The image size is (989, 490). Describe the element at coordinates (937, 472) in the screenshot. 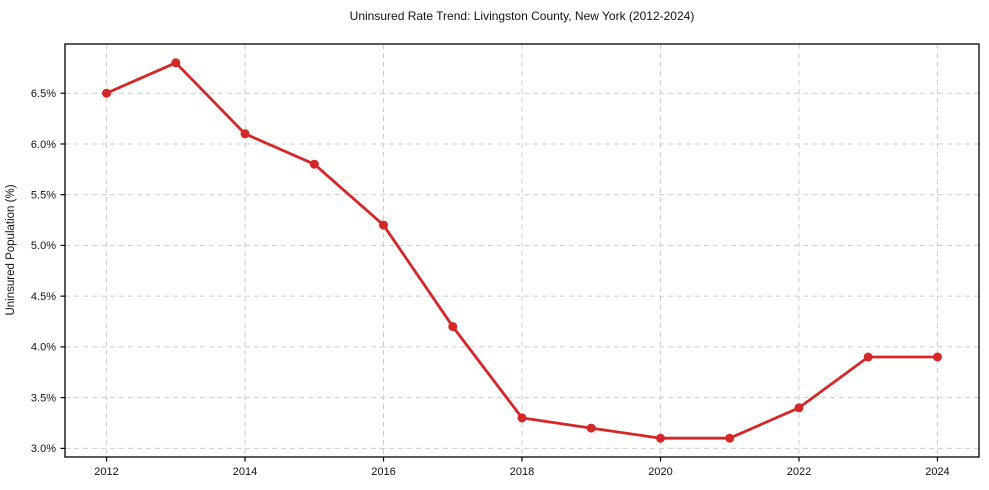

I see `x-tick-label: 2024` at that location.